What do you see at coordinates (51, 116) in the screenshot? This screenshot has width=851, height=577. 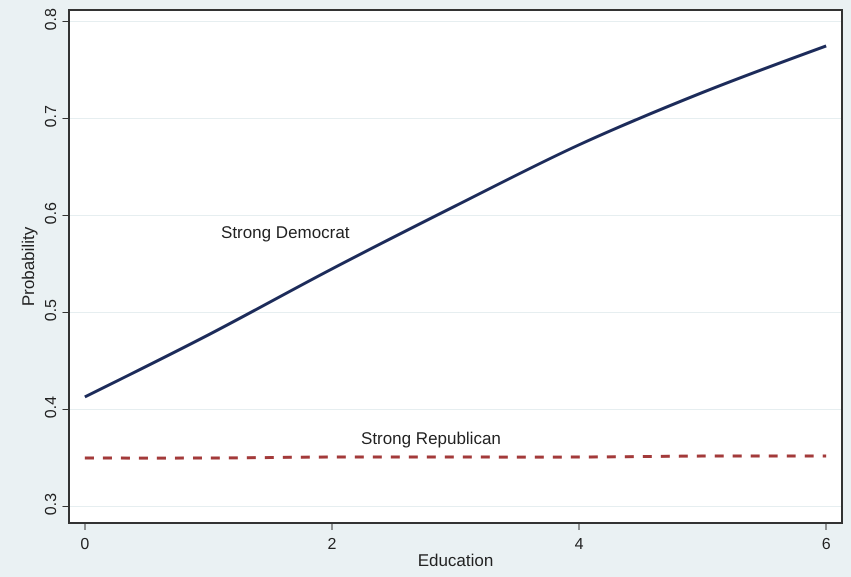 I see `y-tick-label: 0.7` at bounding box center [51, 116].